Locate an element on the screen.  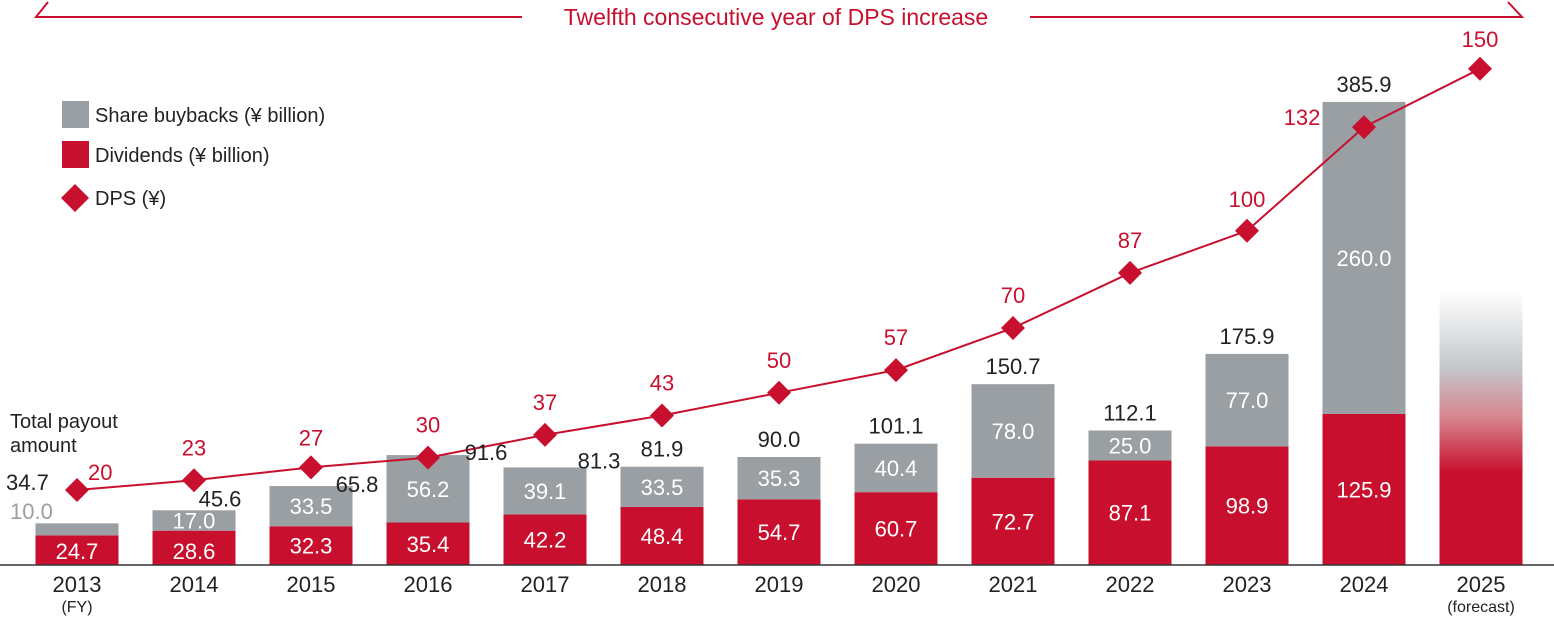
label-buybacks-2017: 39.1 is located at coordinates (545, 491).